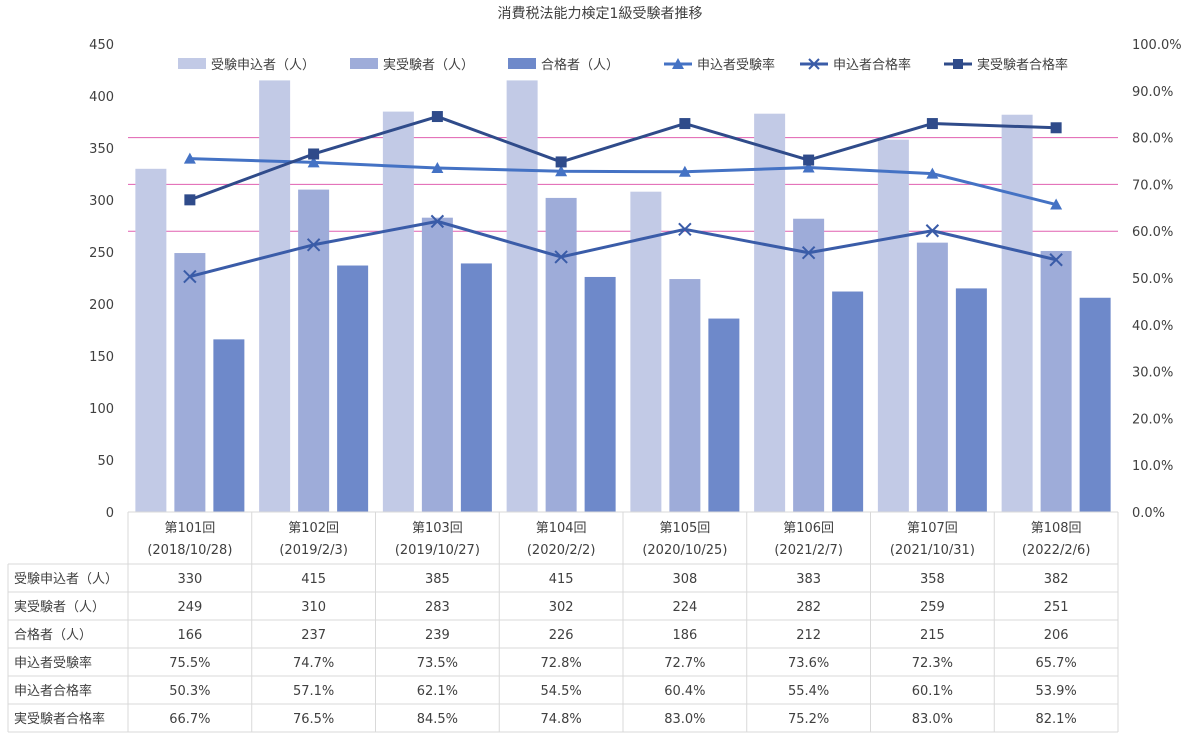  I want to click on table-cell: 74.8%, so click(560, 719).